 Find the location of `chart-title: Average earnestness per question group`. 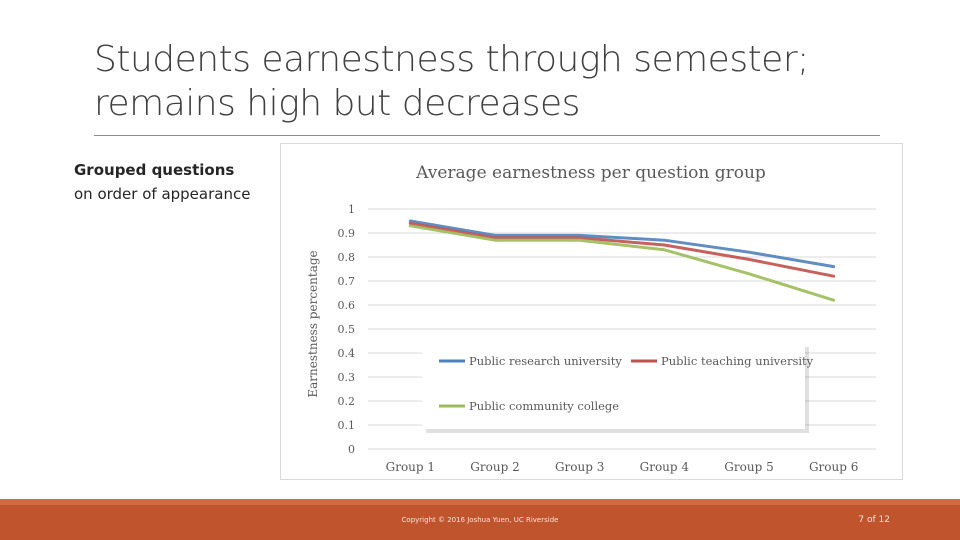

chart-title: Average earnestness per question group is located at coordinates (590, 173).